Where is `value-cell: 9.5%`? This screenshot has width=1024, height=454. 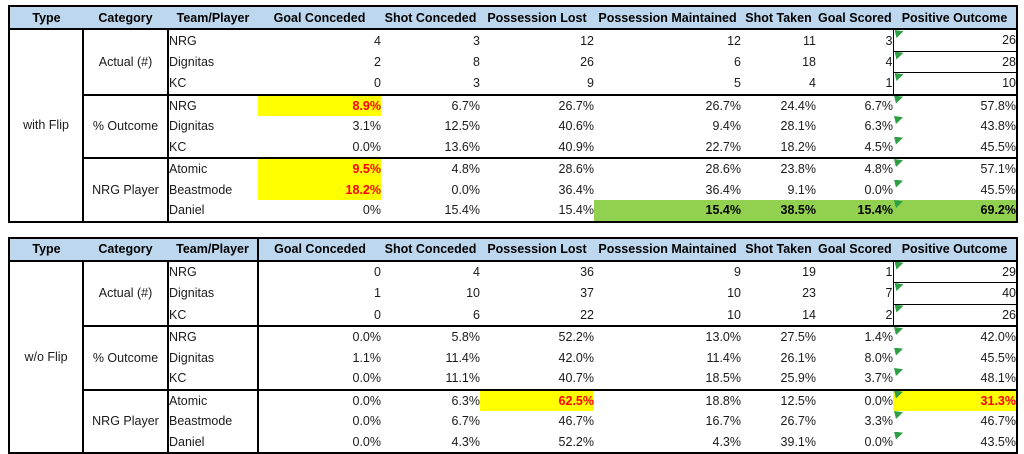 value-cell: 9.5% is located at coordinates (319, 169).